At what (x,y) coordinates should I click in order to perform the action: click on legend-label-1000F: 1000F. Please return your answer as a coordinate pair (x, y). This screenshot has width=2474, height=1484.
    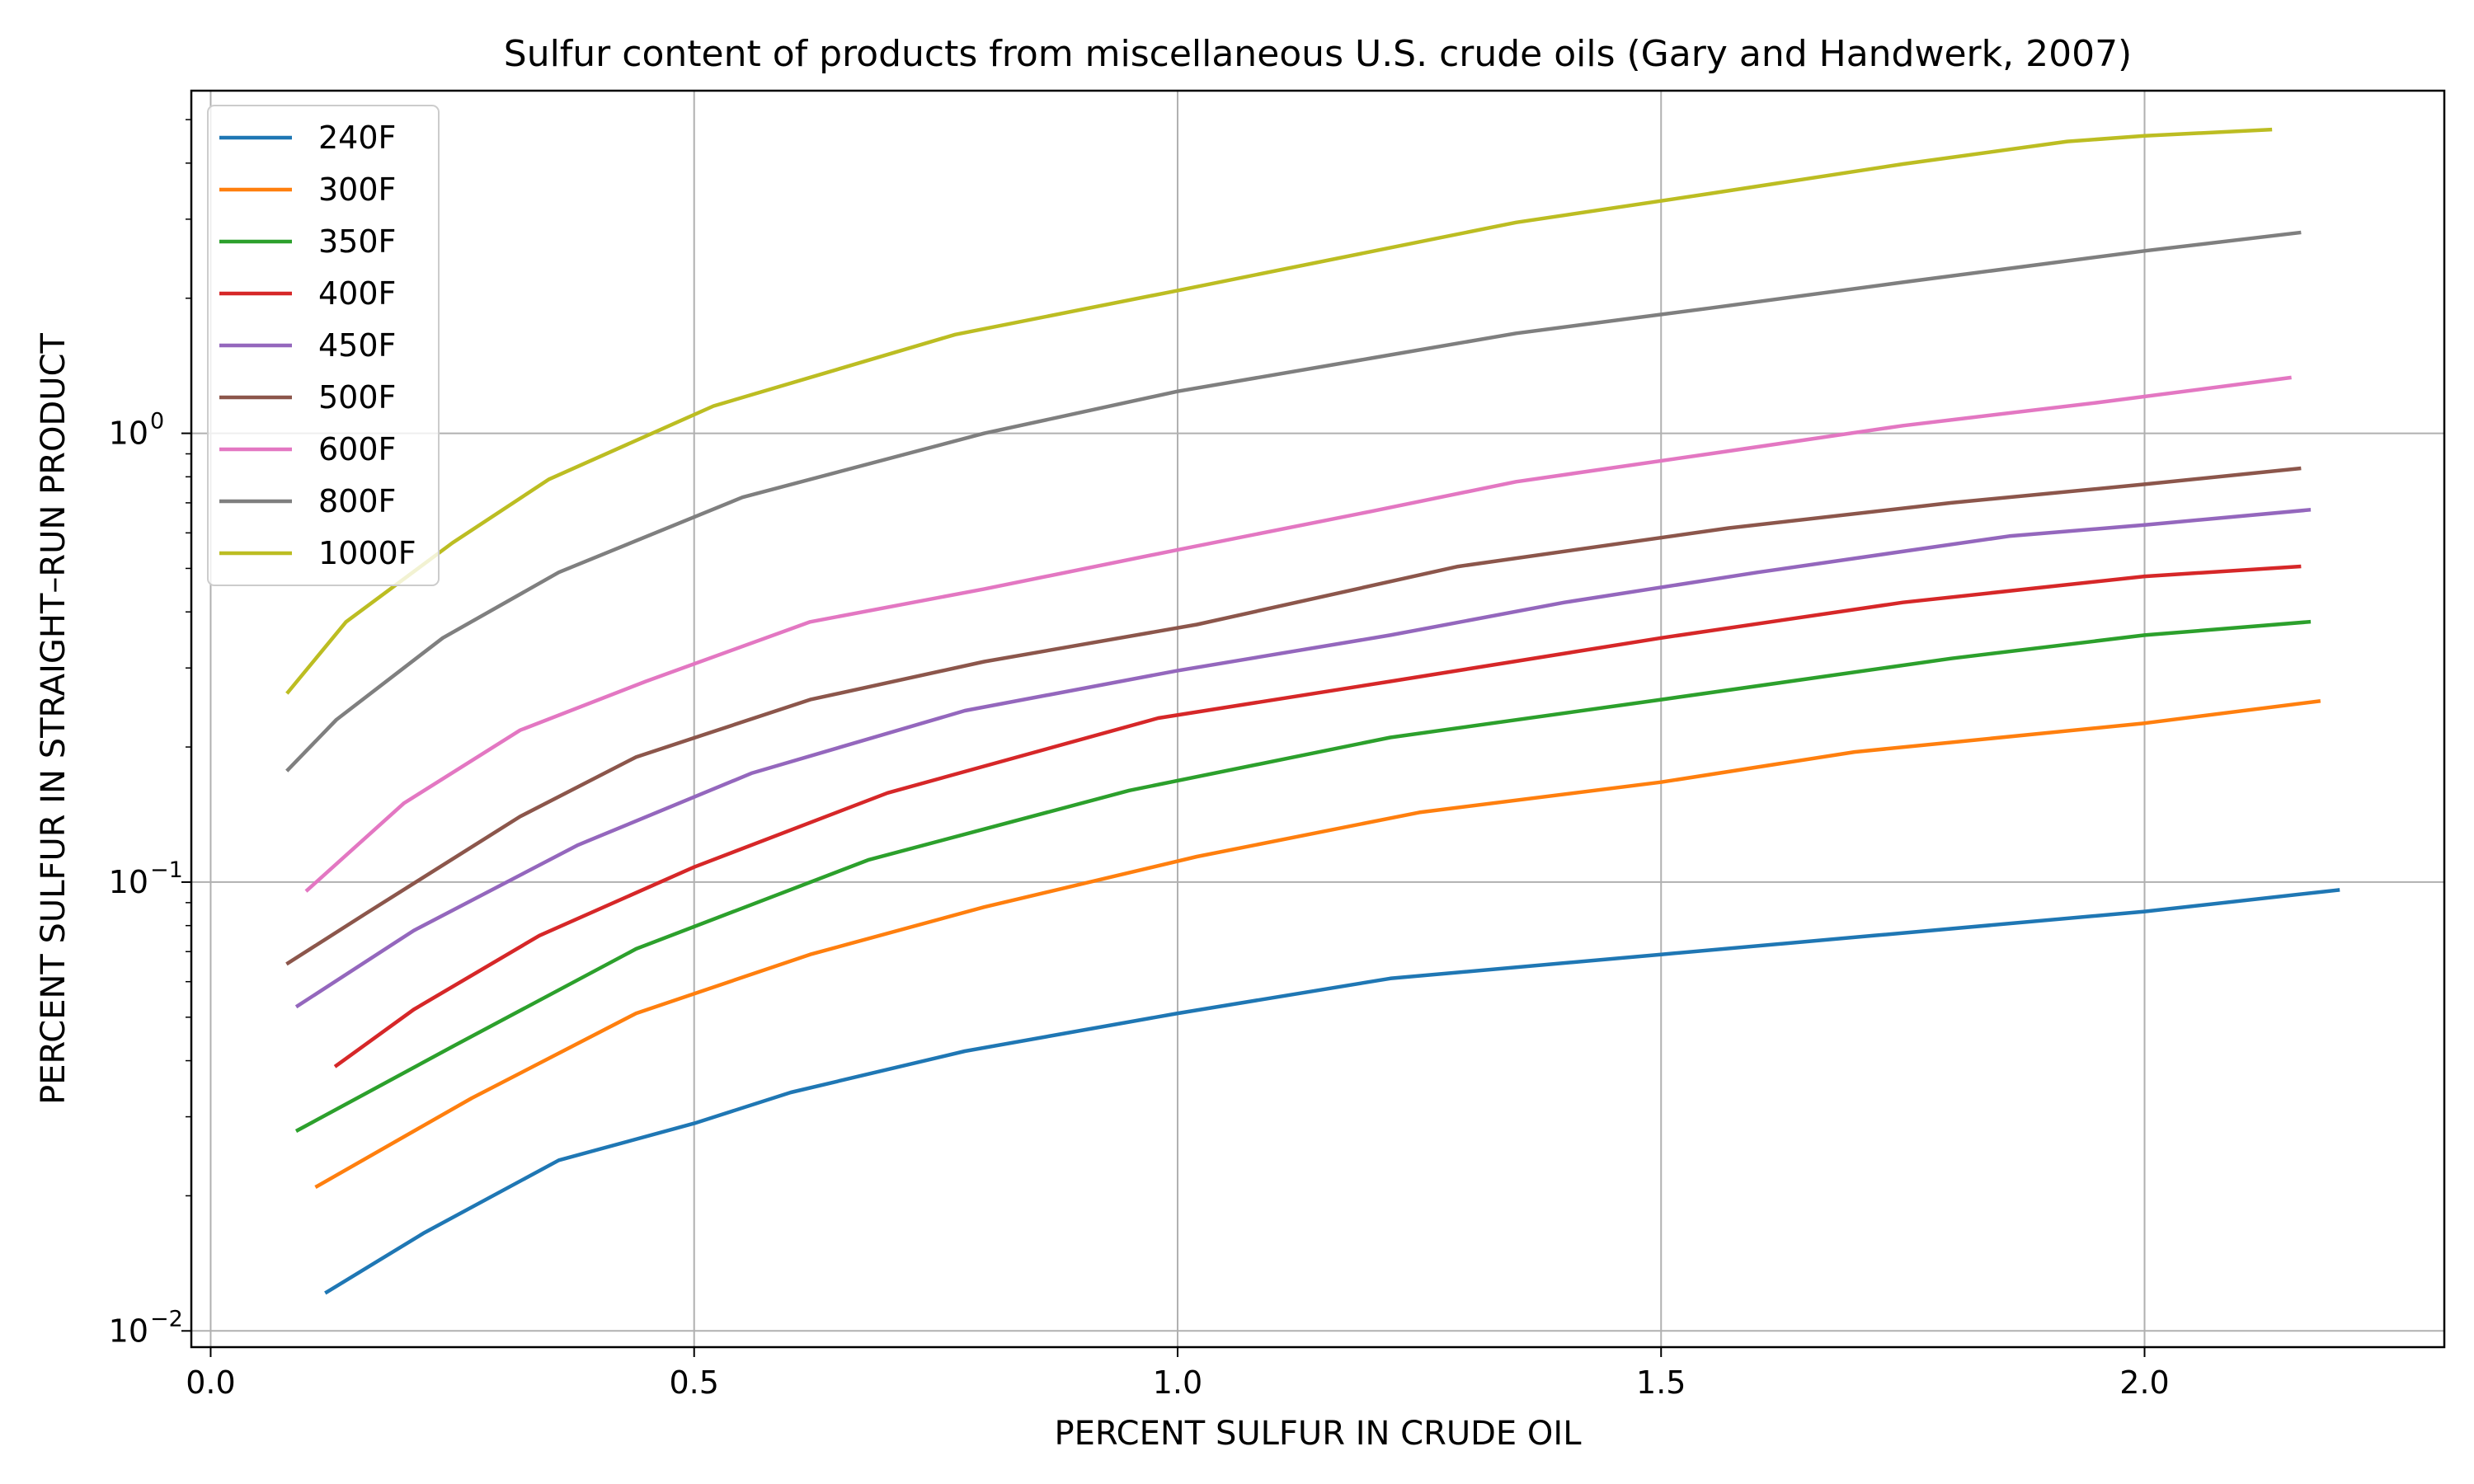
    Looking at the image, I should click on (367, 553).